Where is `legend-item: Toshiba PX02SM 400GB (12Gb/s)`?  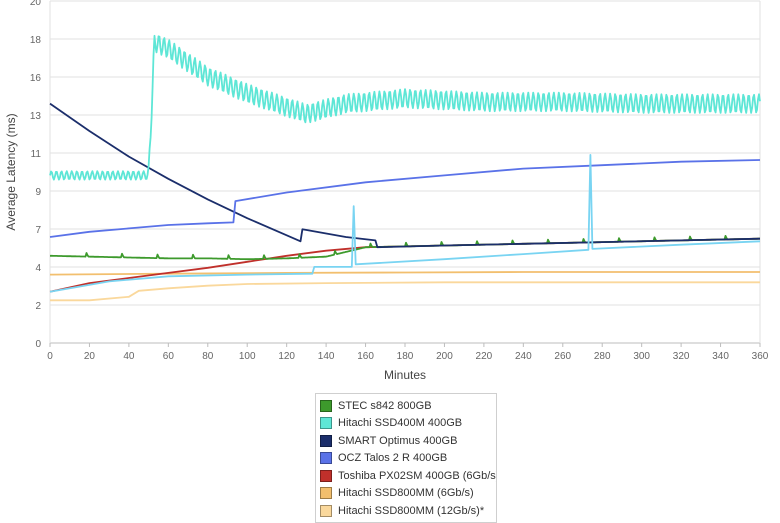 legend-item: Toshiba PX02SM 400GB (12Gb/s) is located at coordinates (406, 521).